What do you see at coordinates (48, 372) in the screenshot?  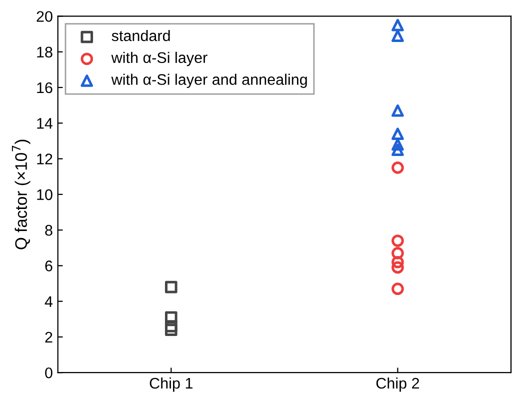 I see `y-tick-label: 0` at bounding box center [48, 372].